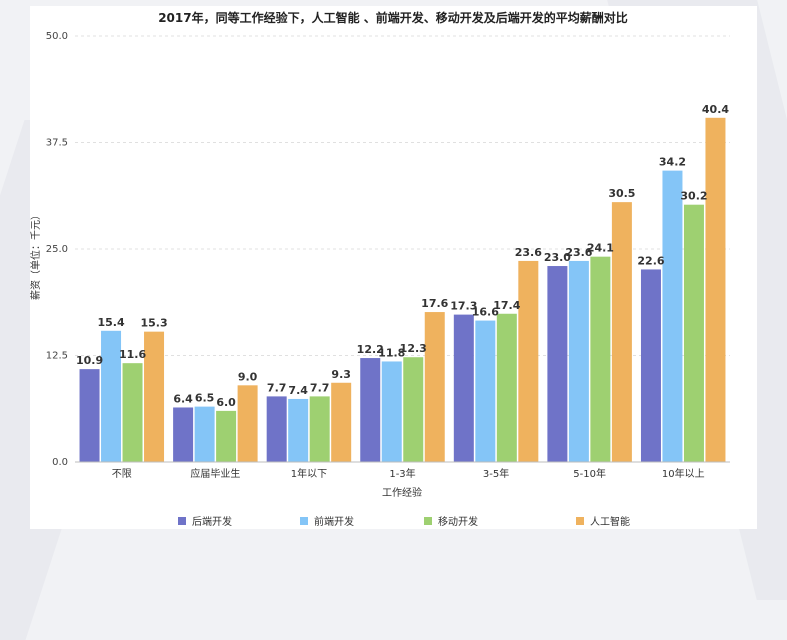 Image resolution: width=787 pixels, height=640 pixels. What do you see at coordinates (650, 260) in the screenshot?
I see `data-label: 22.6` at bounding box center [650, 260].